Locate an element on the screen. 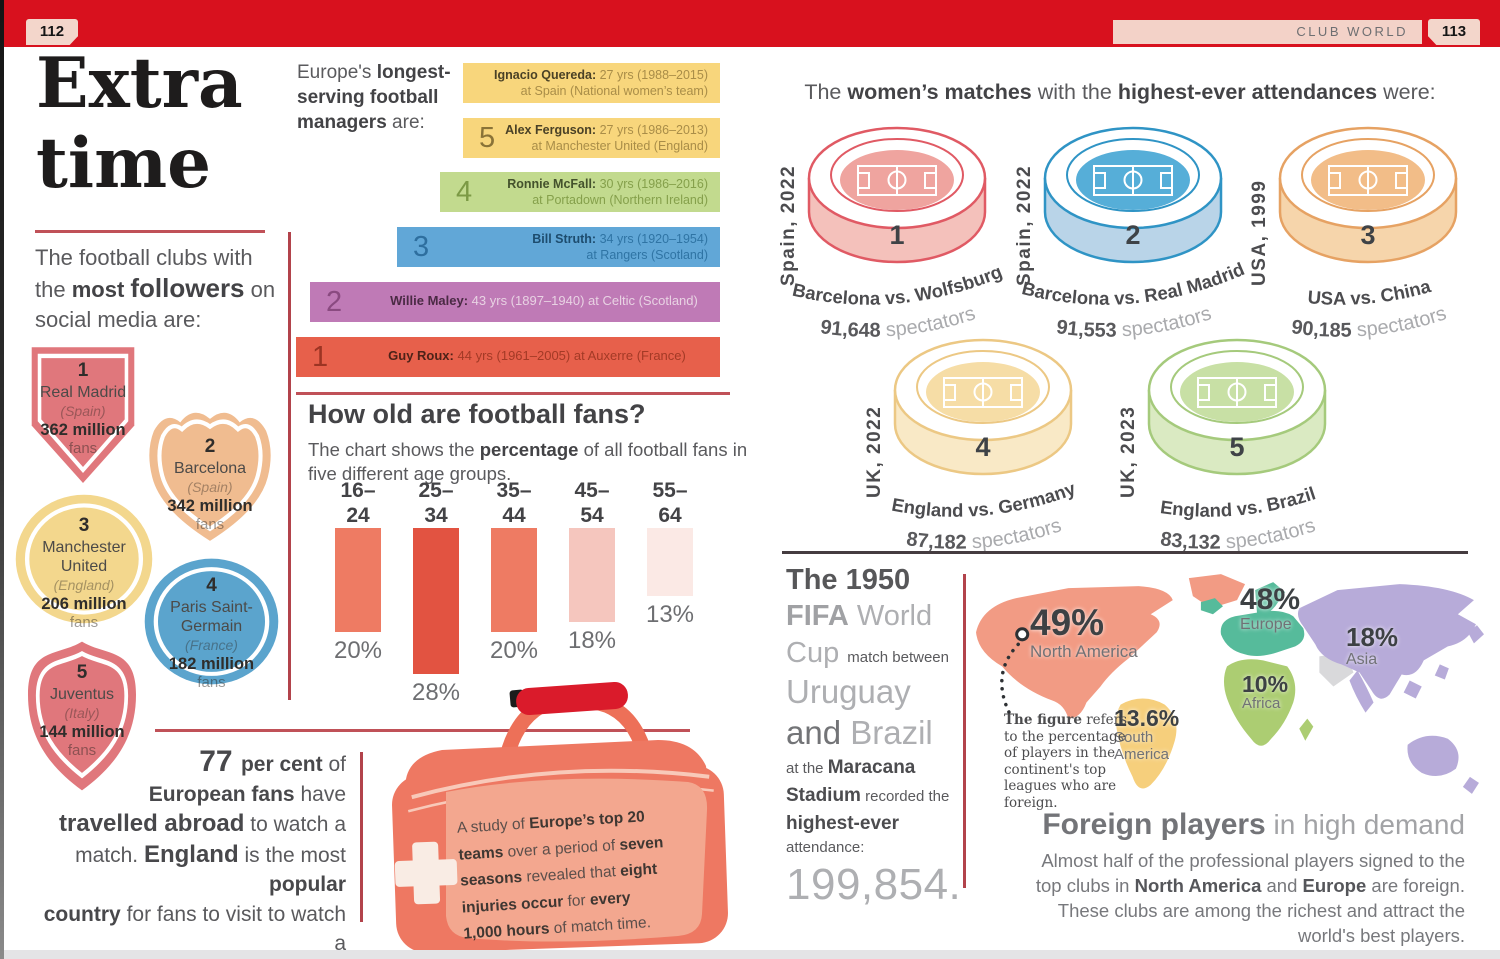 The height and width of the screenshot is (959, 1500). stadium-rank-number: 5 is located at coordinates (1236, 447).